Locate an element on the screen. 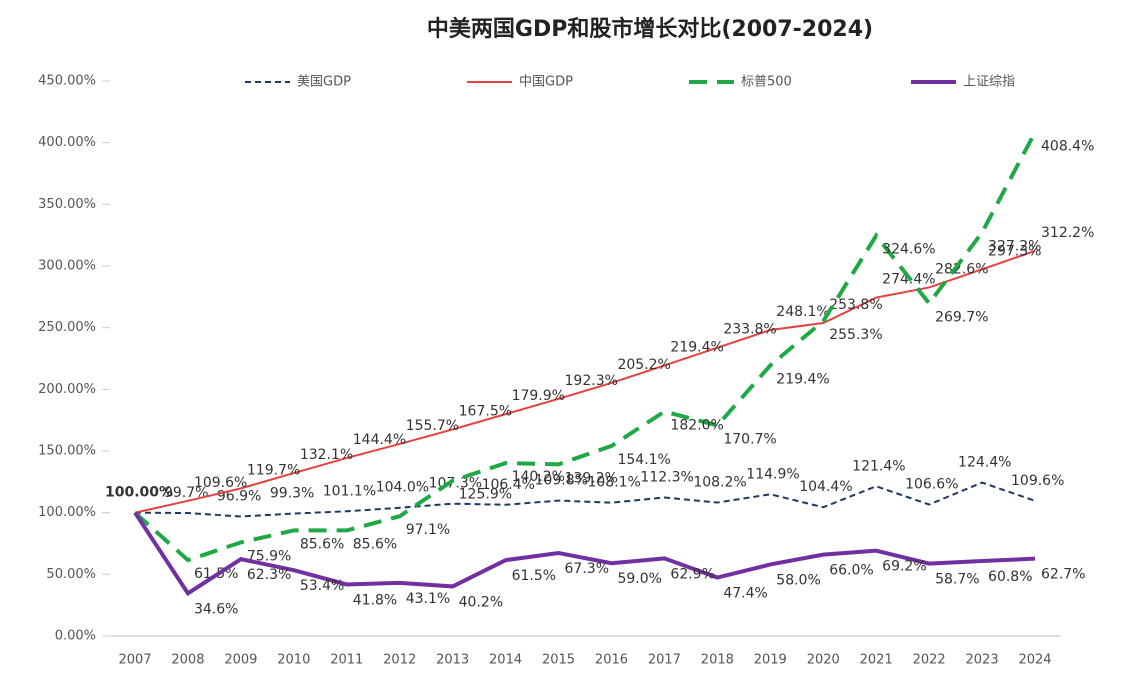  x-tick-label: 2012 is located at coordinates (399, 660).